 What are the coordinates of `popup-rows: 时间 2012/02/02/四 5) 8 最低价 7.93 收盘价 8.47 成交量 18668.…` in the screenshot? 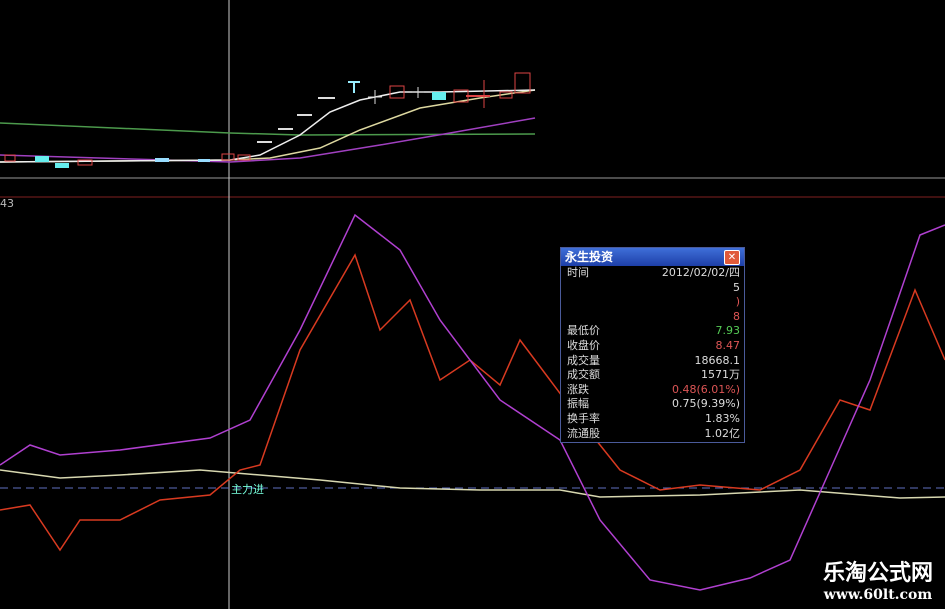 It's located at (652, 353).